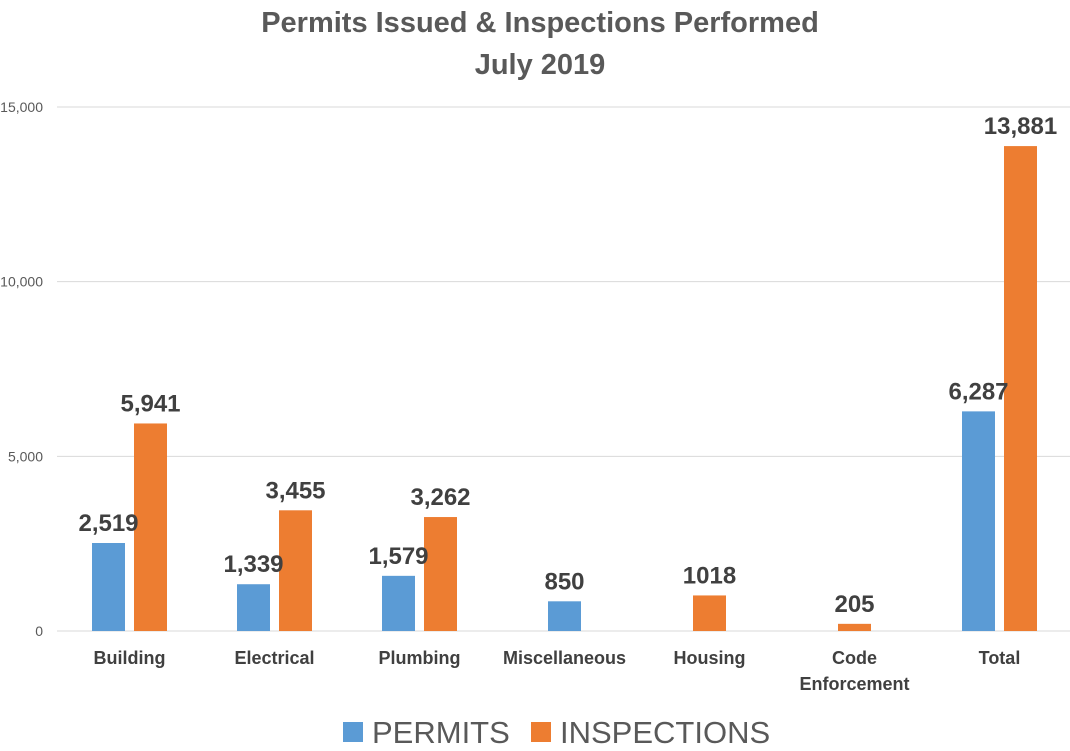 This screenshot has height=751, width=1070. Describe the element at coordinates (540, 65) in the screenshot. I see `chart-title-line-2: July 2019` at that location.